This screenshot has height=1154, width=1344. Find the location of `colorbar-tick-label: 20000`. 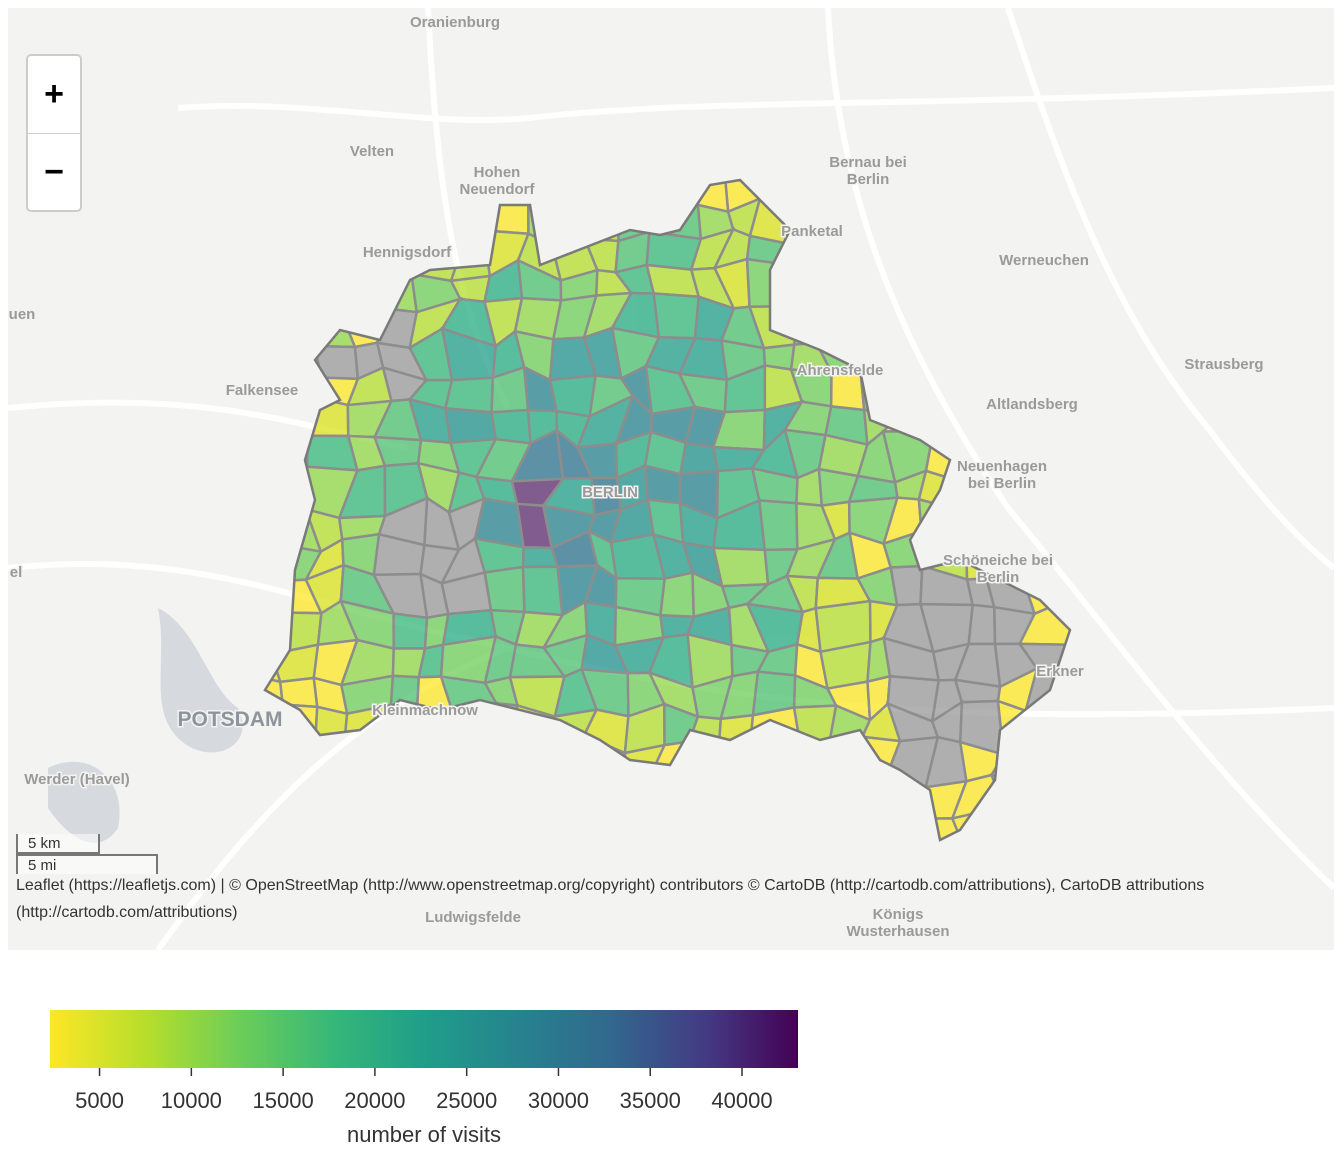

colorbar-tick-label: 20000 is located at coordinates (374, 1100).